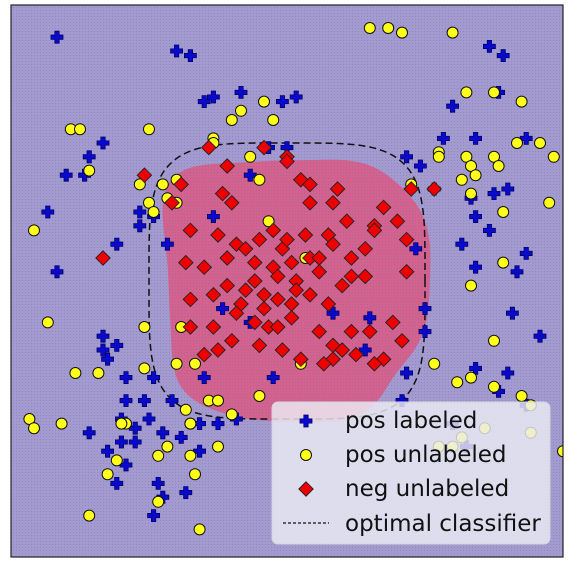 The height and width of the screenshot is (568, 568). What do you see at coordinates (306, 455) in the screenshot?
I see `legend-marker-circle-icon` at bounding box center [306, 455].